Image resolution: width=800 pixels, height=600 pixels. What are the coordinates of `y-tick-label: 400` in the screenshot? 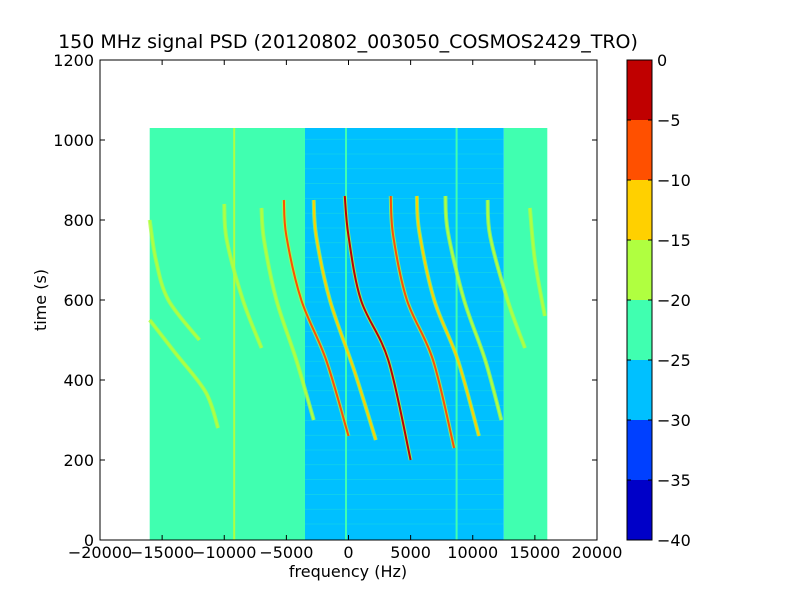 It's located at (78, 380).